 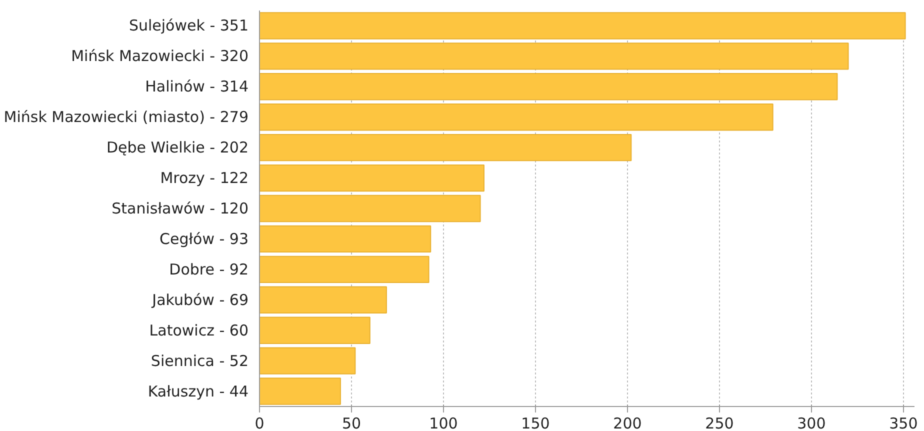 I want to click on y-tick-label: Mrozy - 122, so click(x=204, y=178).